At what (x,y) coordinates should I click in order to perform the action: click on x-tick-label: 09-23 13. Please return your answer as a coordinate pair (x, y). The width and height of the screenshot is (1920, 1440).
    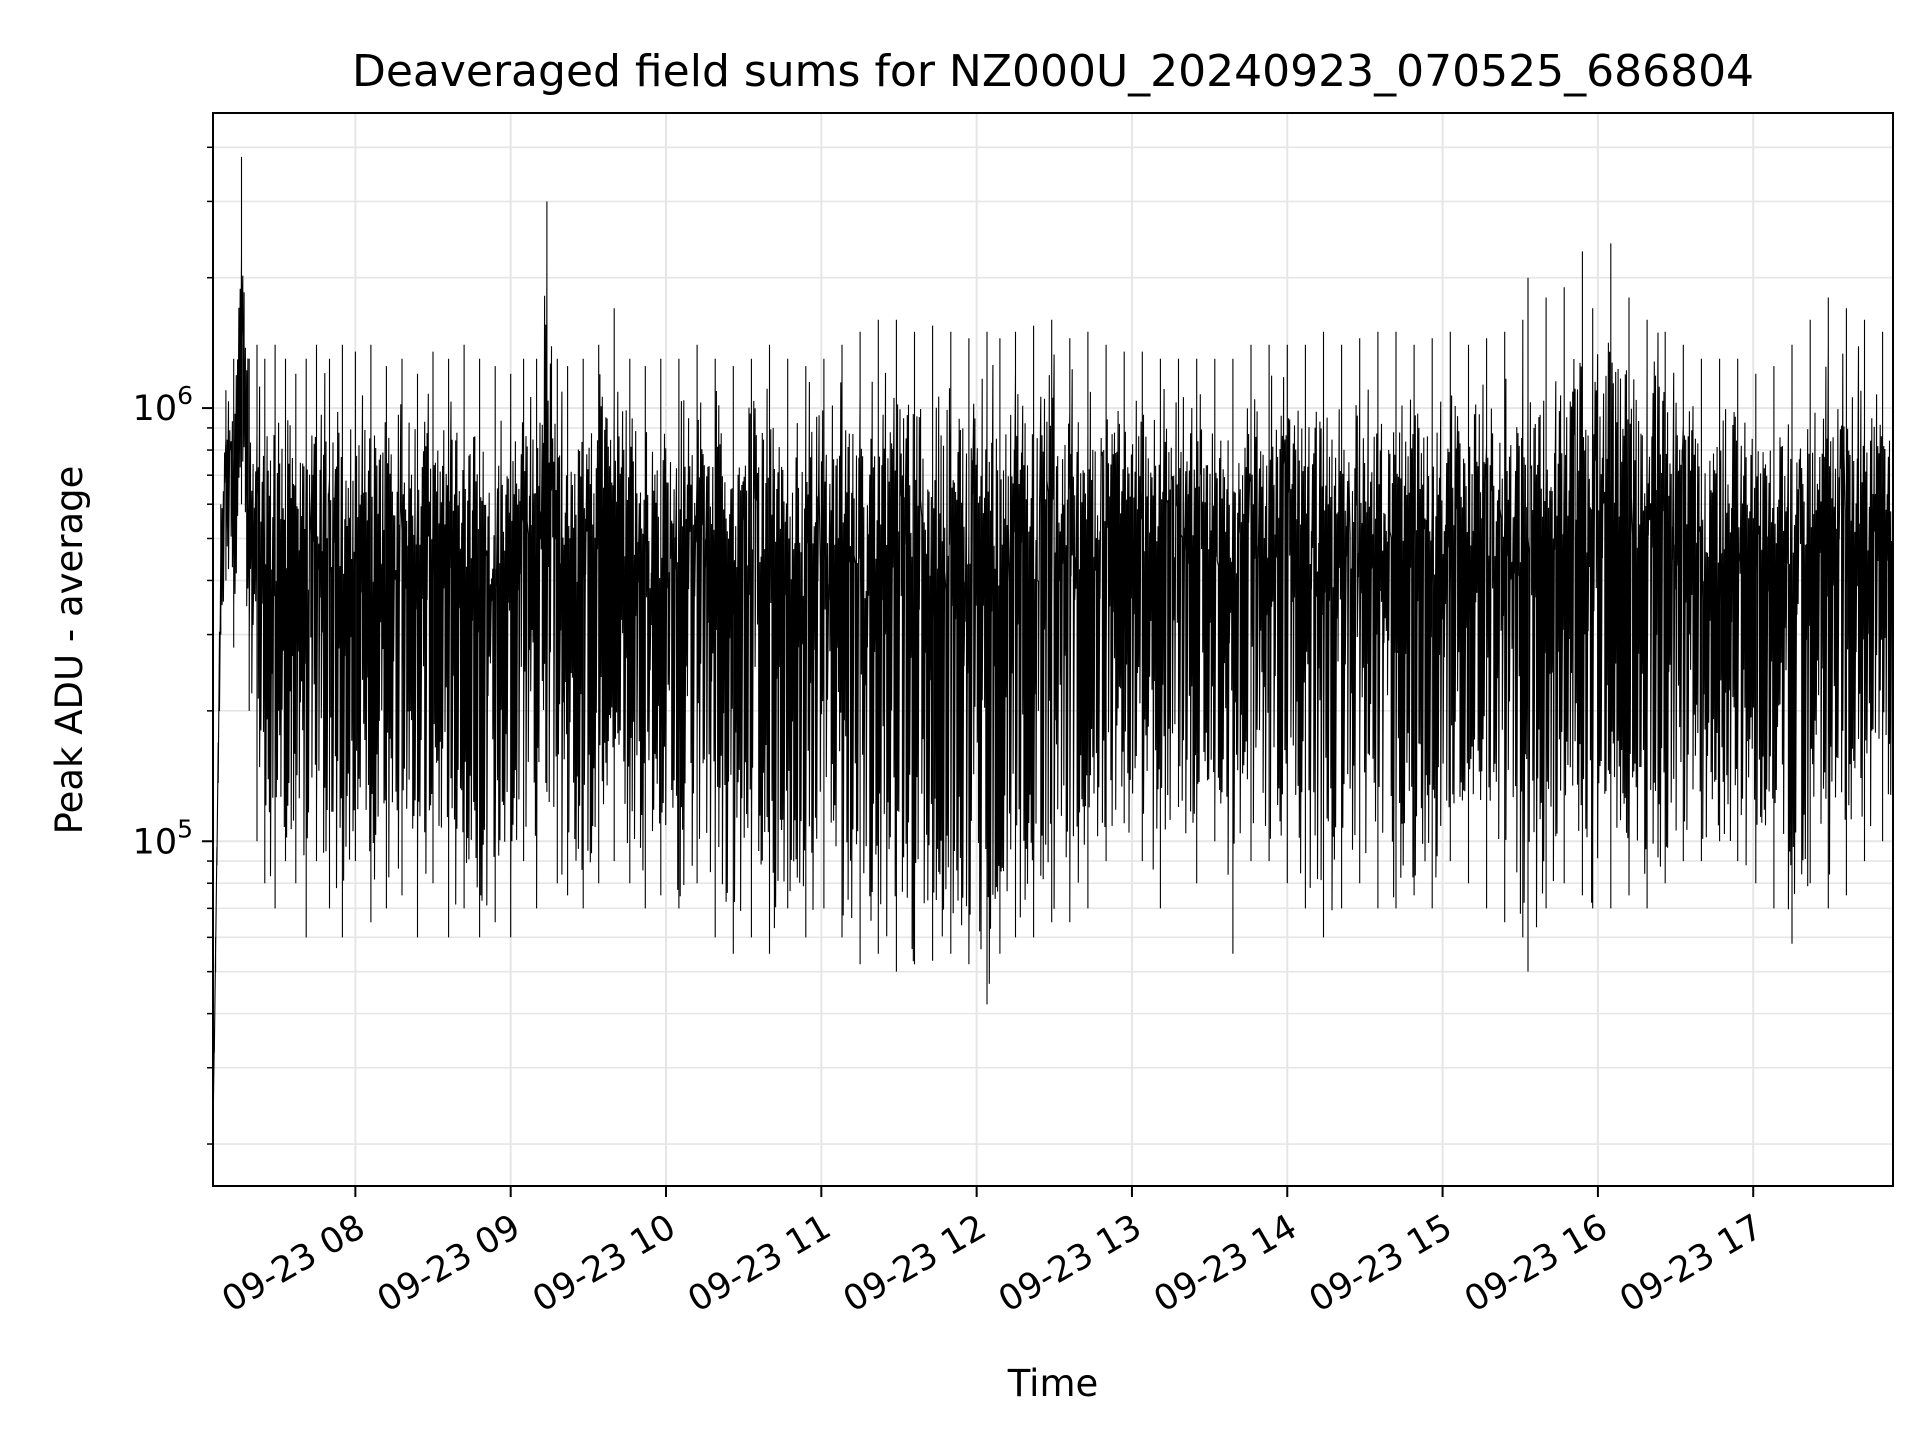
    Looking at the image, I should click on (1070, 1263).